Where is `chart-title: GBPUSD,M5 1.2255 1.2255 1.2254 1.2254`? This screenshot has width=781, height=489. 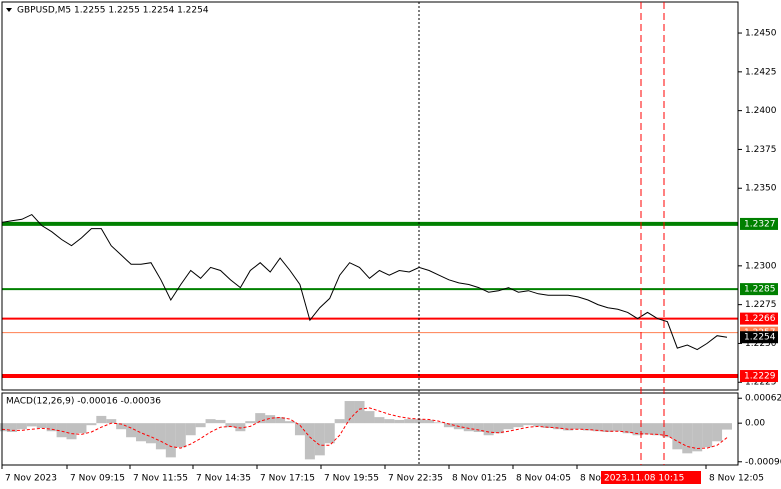
chart-title: GBPUSD,M5 1.2255 1.2255 1.2254 1.2254 is located at coordinates (113, 11).